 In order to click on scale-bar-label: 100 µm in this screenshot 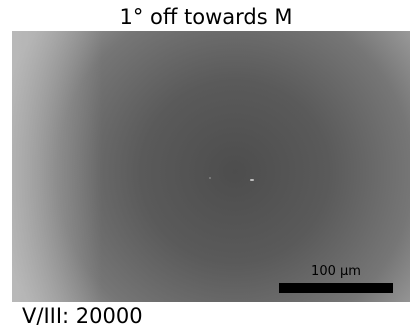, I will do `click(336, 271)`.